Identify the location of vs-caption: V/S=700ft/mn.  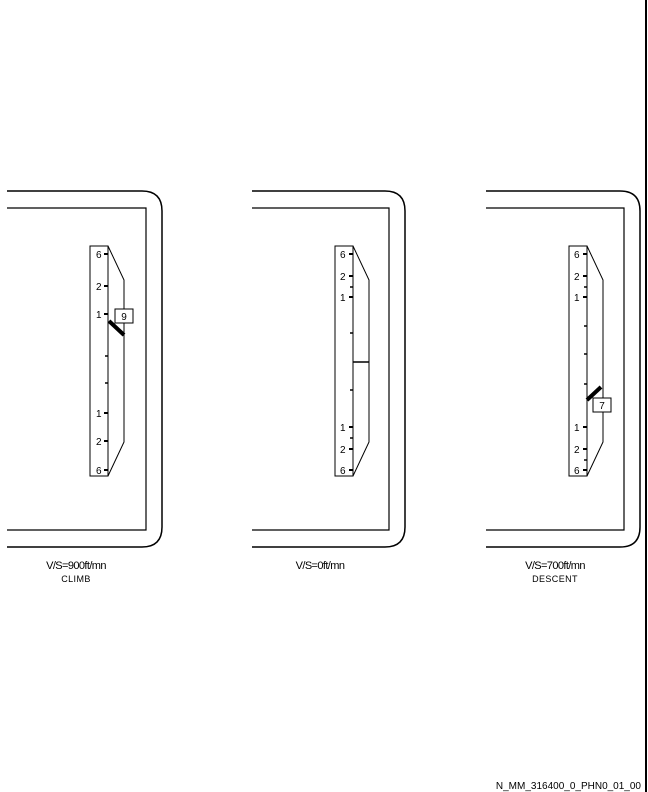
(555, 566).